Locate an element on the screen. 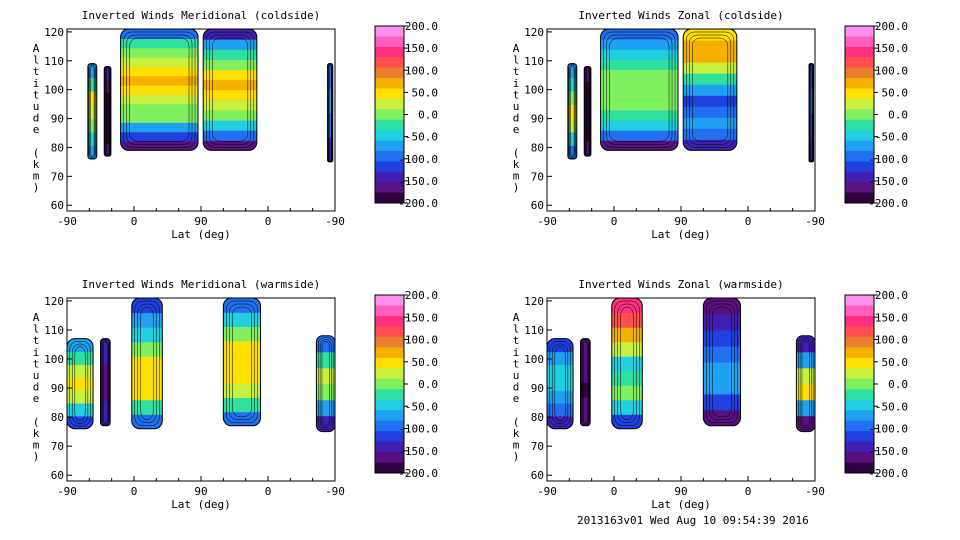 The height and width of the screenshot is (540, 960). y-tick-label: 80 is located at coordinates (537, 147).